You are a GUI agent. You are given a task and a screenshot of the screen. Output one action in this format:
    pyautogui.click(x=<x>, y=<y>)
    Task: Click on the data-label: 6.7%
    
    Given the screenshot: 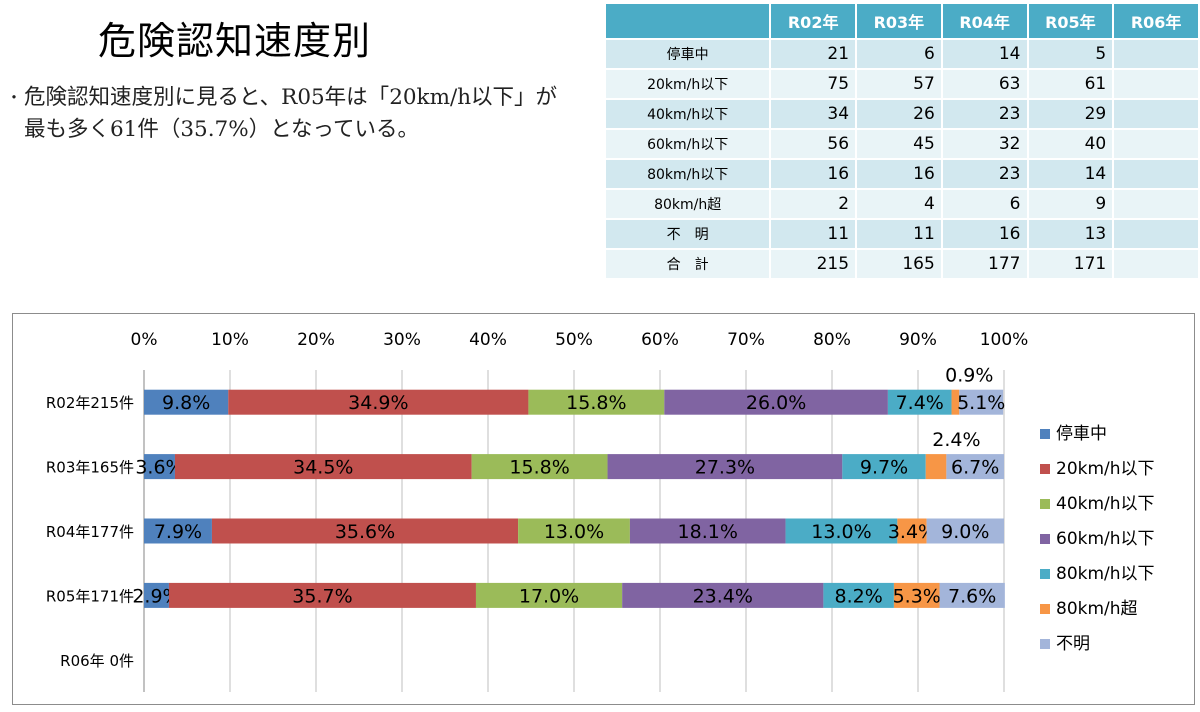 What is the action you would take?
    pyautogui.click(x=975, y=468)
    